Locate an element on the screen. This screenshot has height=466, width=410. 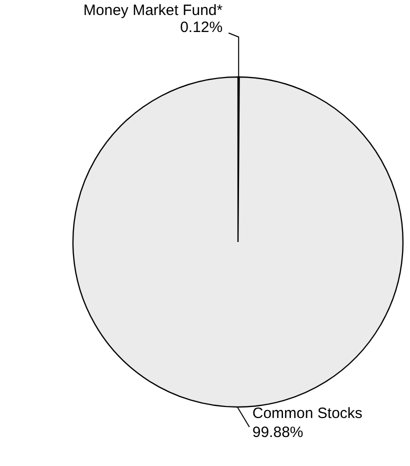
data-label: 0.12% is located at coordinates (201, 27).